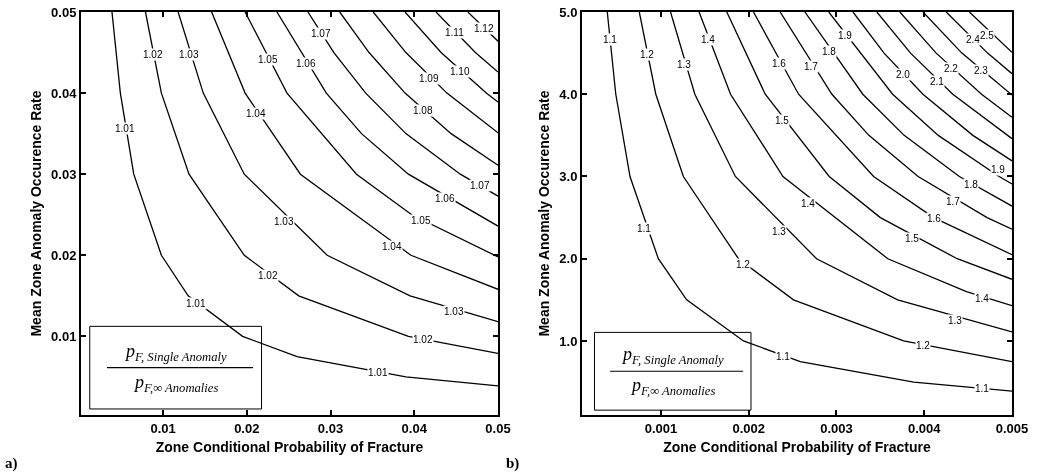 The height and width of the screenshot is (474, 1041). Describe the element at coordinates (163, 428) in the screenshot. I see `x-tick-label: 0.01` at that location.